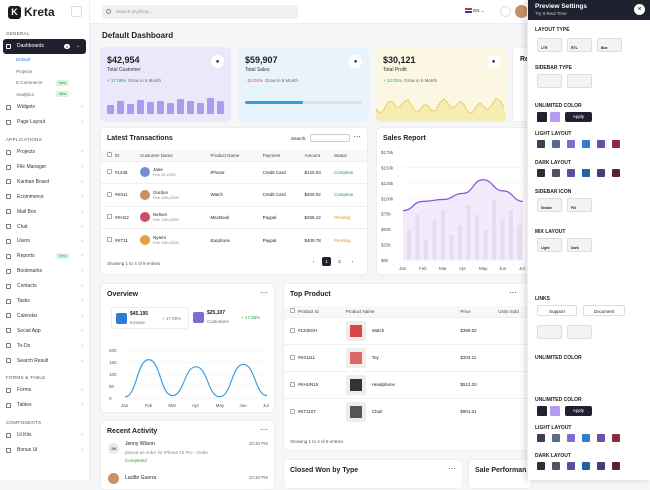 The height and width of the screenshot is (490, 650). Describe the element at coordinates (330, 138) in the screenshot. I see `table-search-input` at that location.